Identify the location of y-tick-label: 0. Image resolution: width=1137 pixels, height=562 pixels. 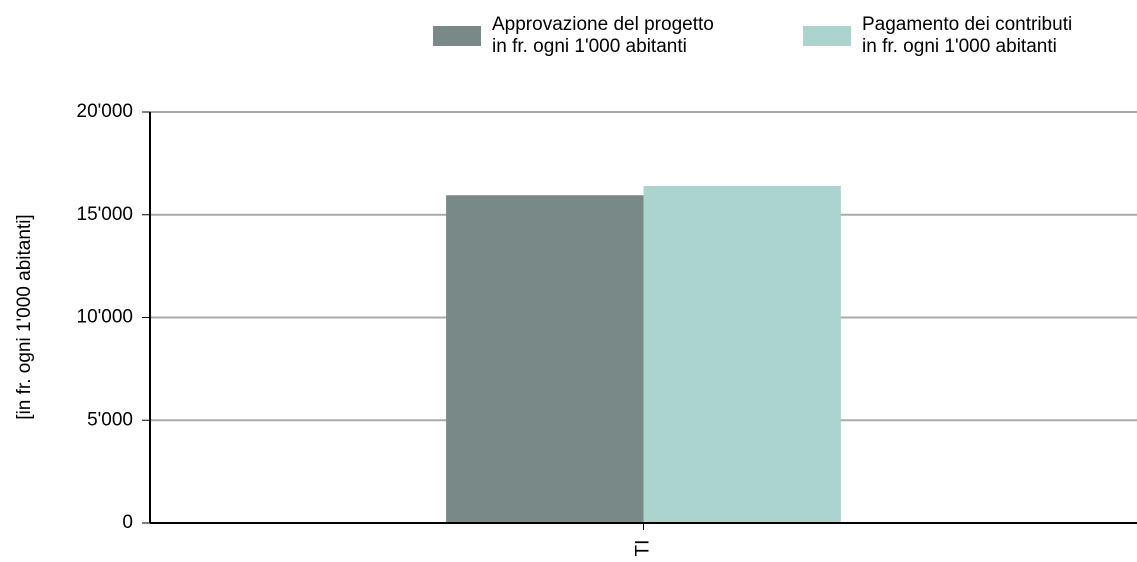
(127, 522).